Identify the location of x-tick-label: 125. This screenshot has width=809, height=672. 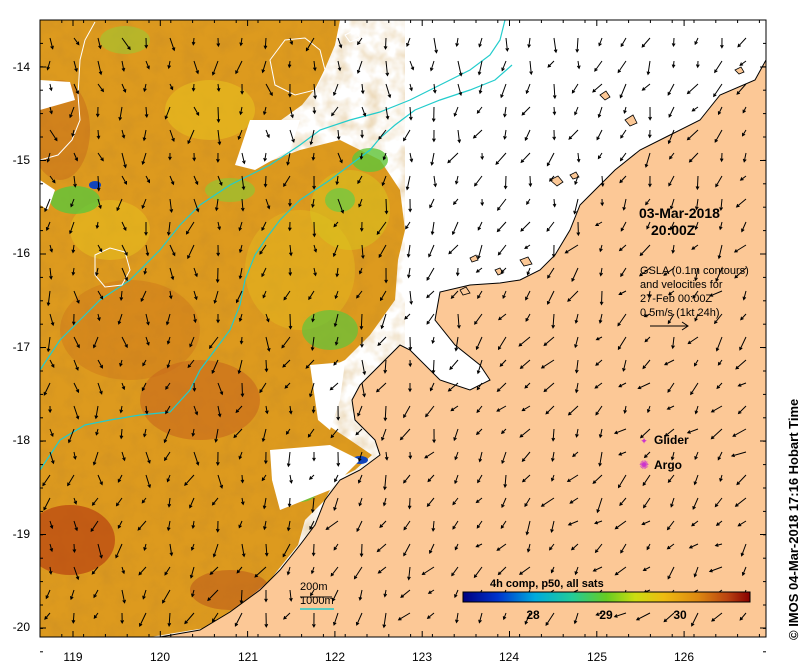
(597, 657).